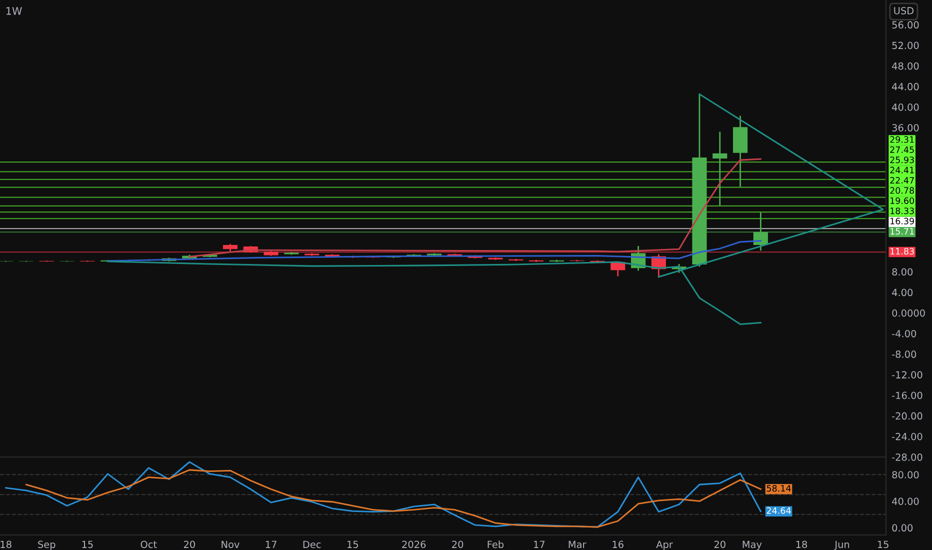  I want to click on x-tick-label: Jun, so click(842, 545).